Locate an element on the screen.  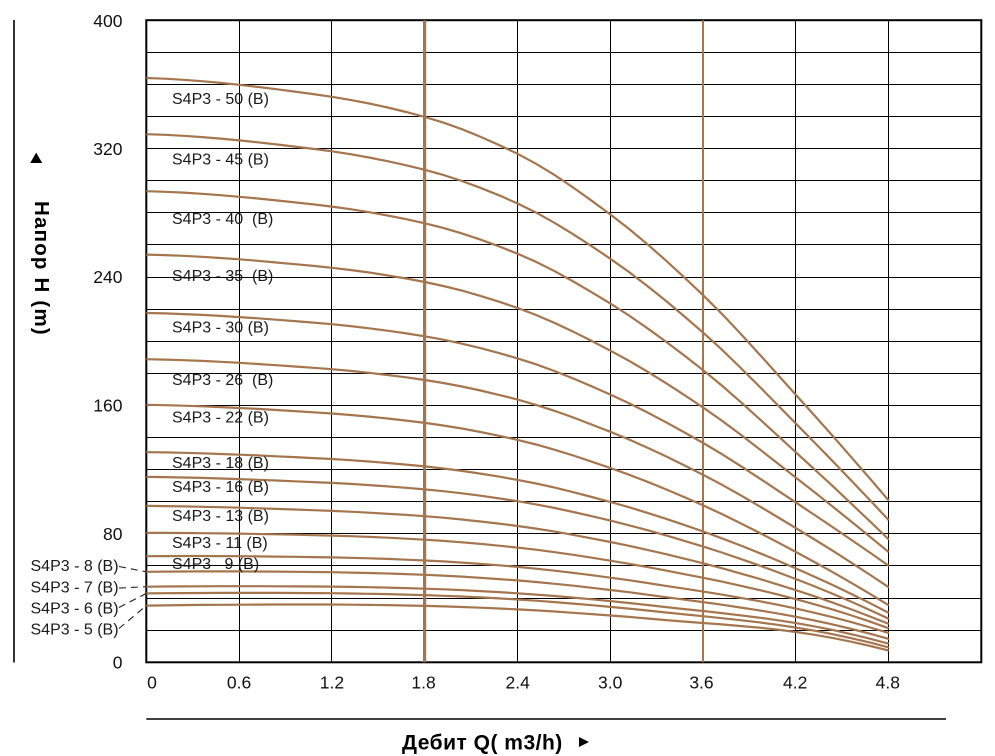
svg-text: S4P3 - 26 (B) is located at coordinates (222, 380).